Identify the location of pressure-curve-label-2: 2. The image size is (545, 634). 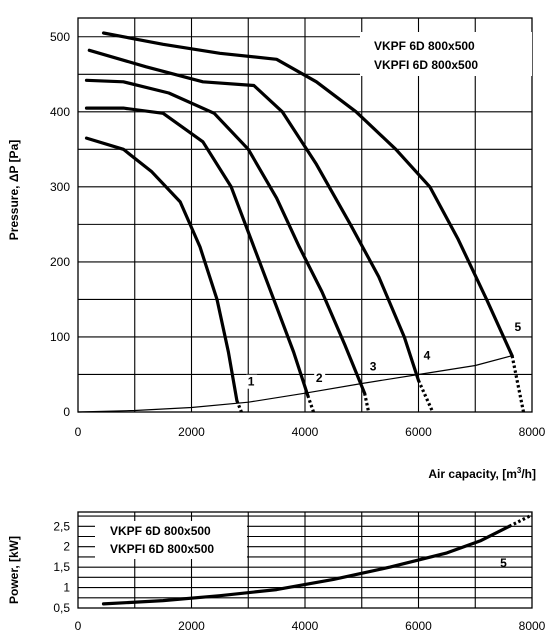
(319, 378).